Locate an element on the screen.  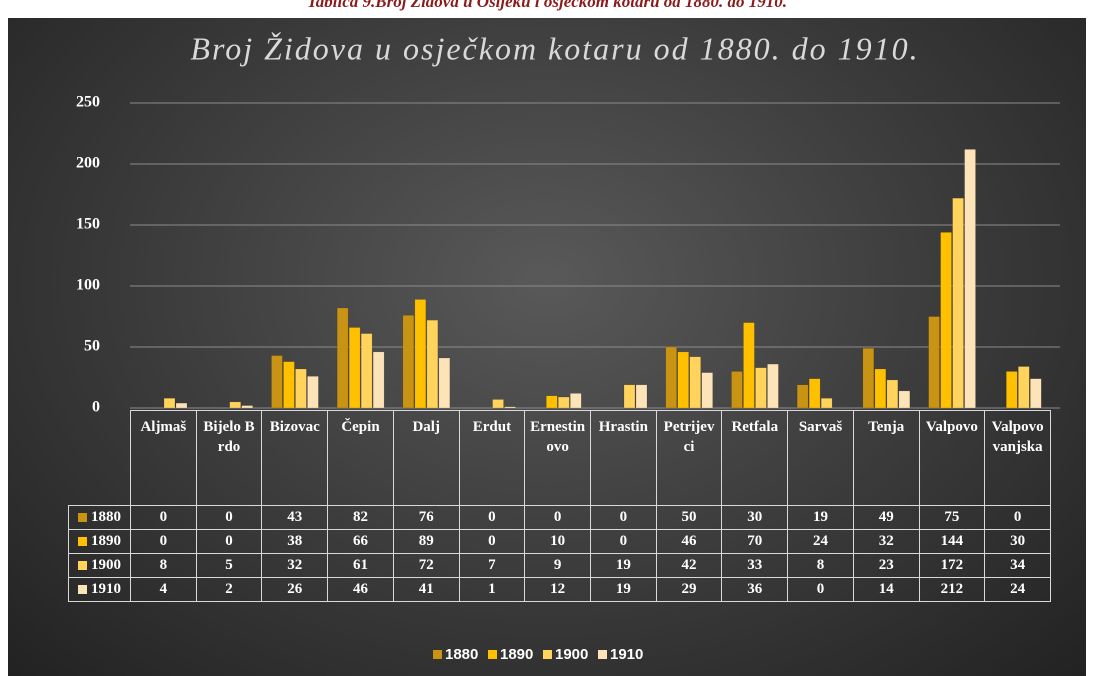
legend-row-label: 1880 is located at coordinates (99, 517).